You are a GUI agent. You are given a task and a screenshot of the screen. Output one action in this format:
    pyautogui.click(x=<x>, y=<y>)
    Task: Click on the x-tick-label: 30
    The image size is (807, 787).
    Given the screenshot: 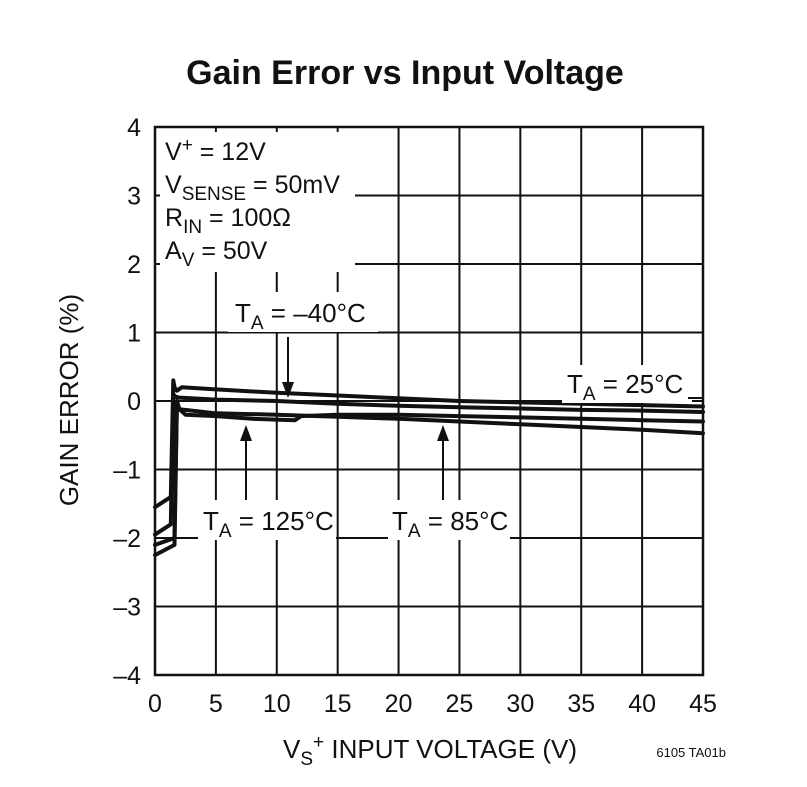 What is the action you would take?
    pyautogui.click(x=520, y=704)
    